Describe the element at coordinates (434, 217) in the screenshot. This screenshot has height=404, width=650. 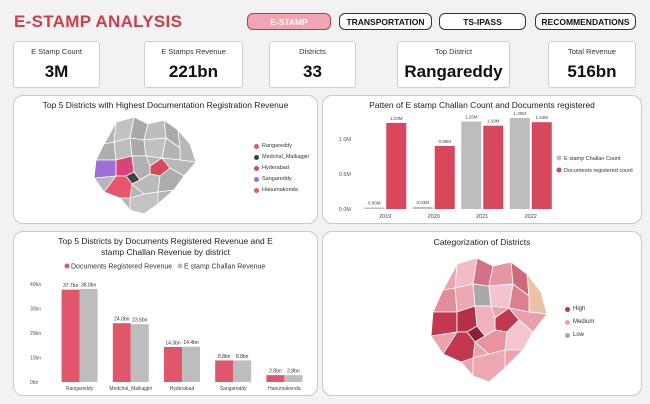
I see `x-tick-label: 2020` at that location.